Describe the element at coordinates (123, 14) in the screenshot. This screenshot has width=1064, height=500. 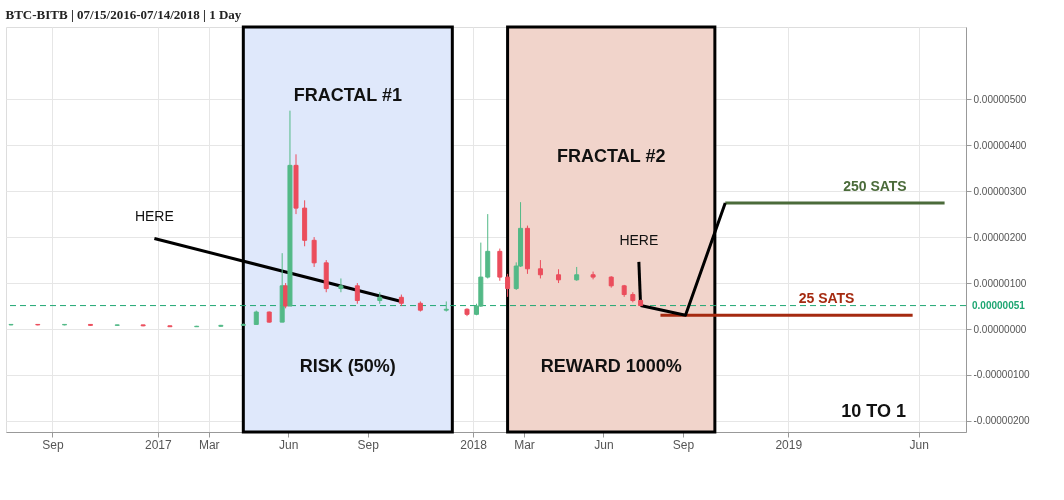
I see `chart-title: BTC-BITB | 07/15/2016-07/14/2018 | 1 Day` at that location.